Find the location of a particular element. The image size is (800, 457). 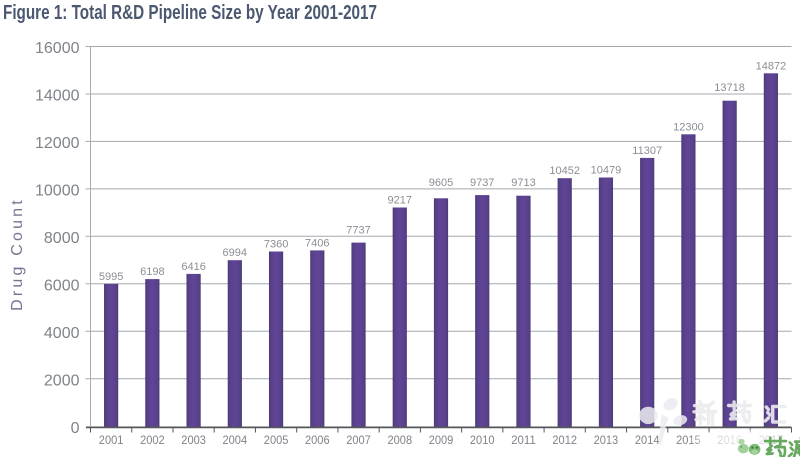

svg-text: 4000 is located at coordinates (62, 333).